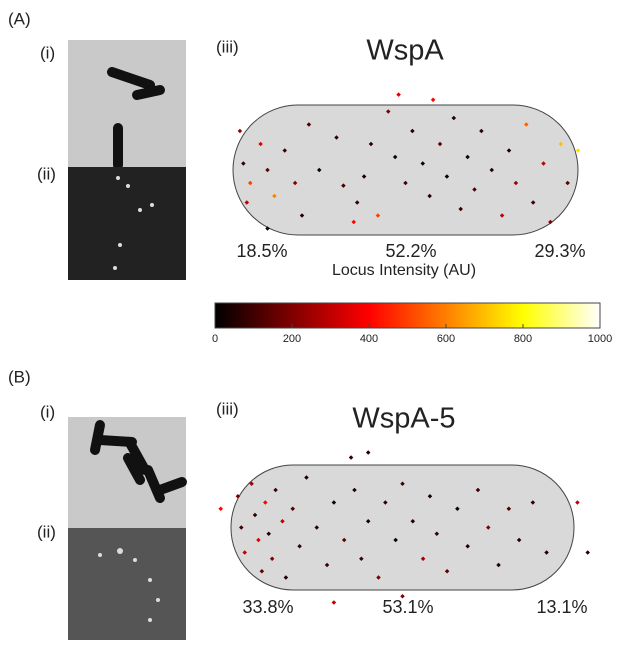  What do you see at coordinates (261, 251) in the screenshot?
I see `percent: 18.5%` at bounding box center [261, 251].